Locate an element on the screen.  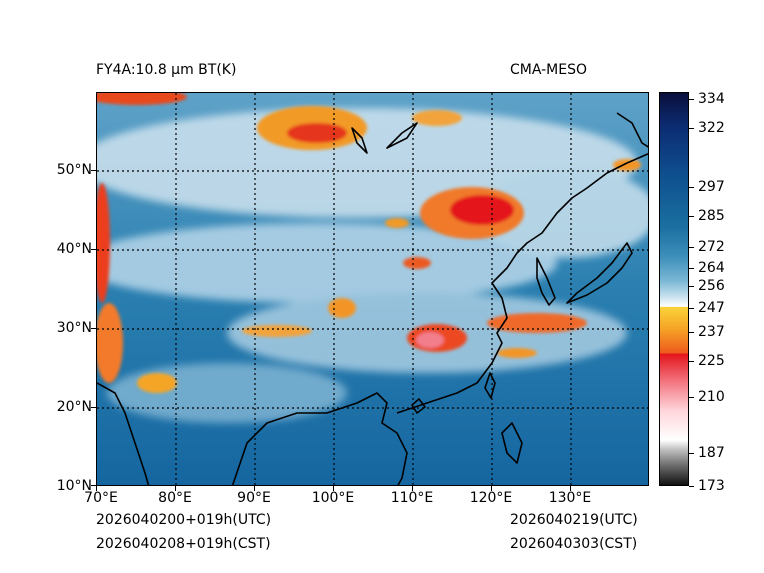
convection-west-edge is located at coordinates (103, 243).